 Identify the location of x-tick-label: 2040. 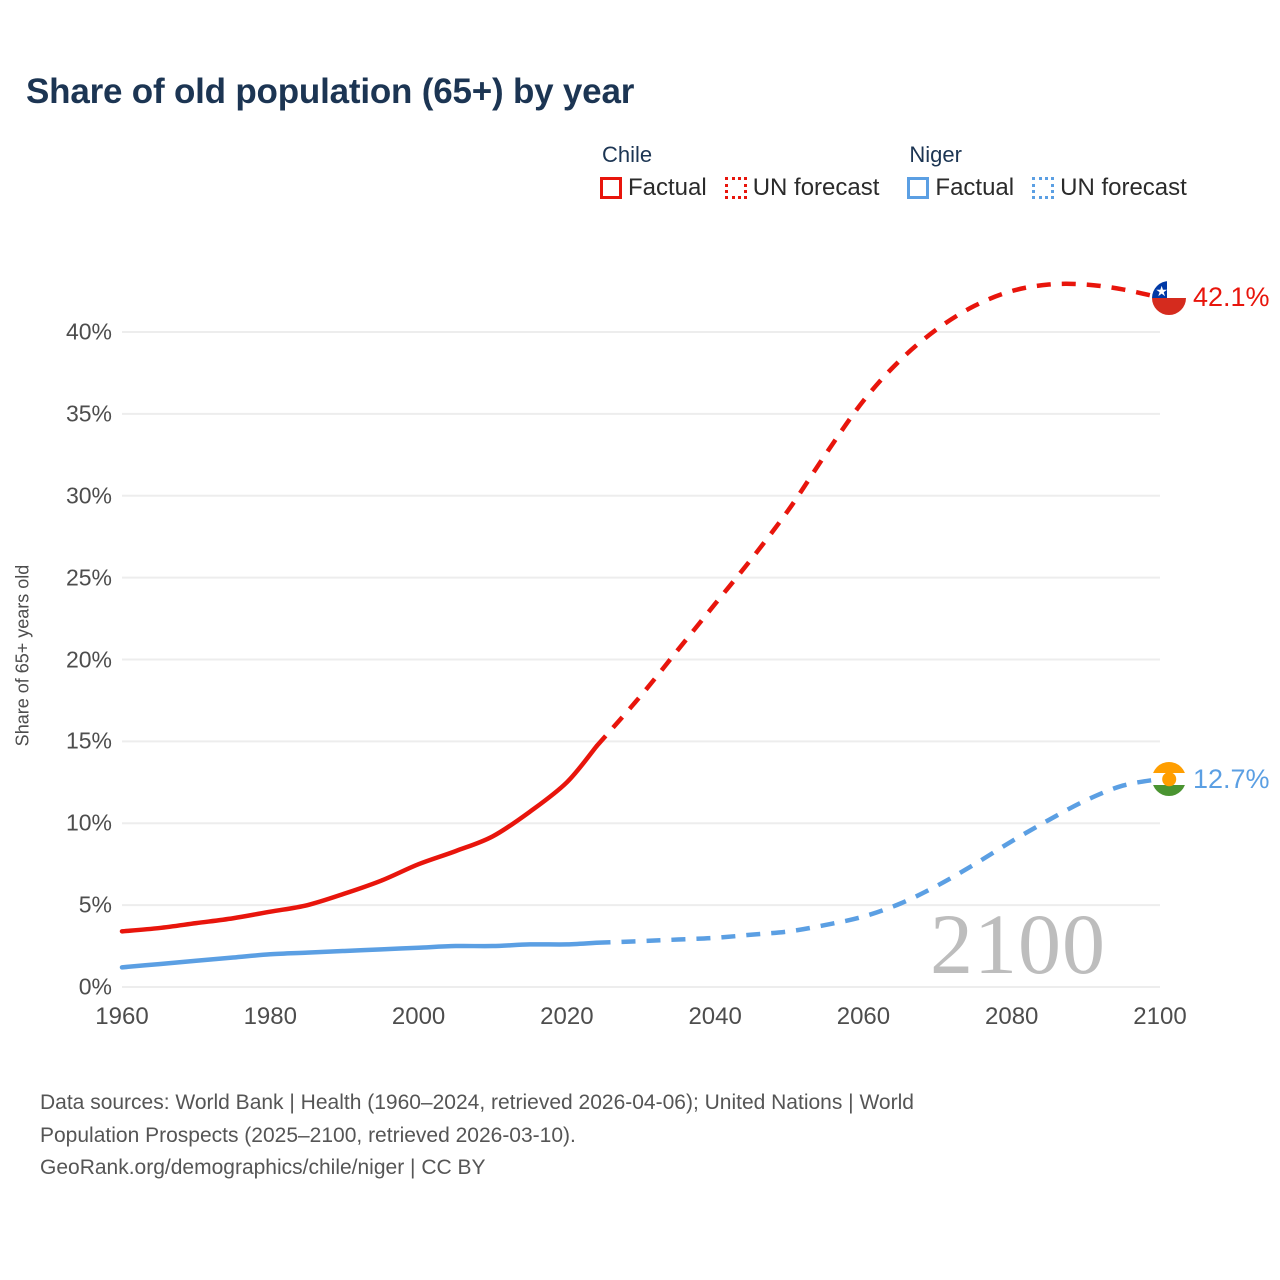
(715, 1016).